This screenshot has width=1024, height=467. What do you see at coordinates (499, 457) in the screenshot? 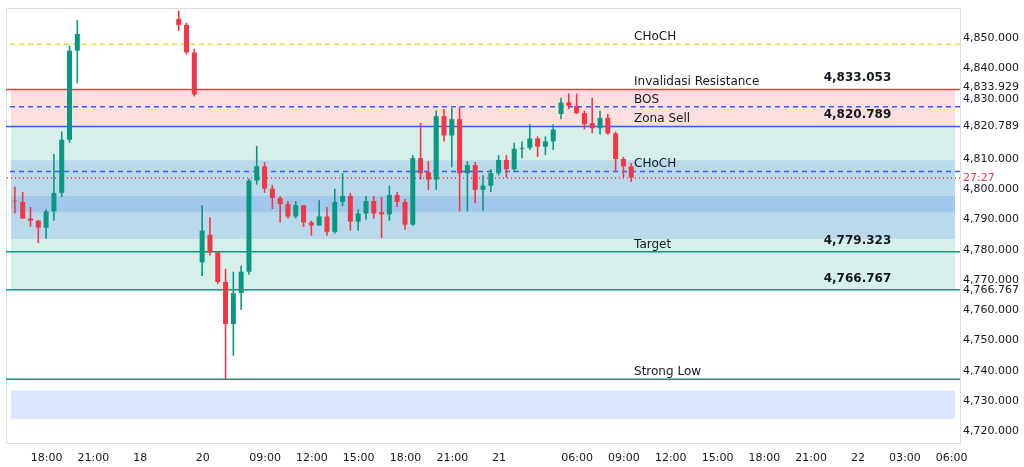
I see `x-tick-label: 21` at bounding box center [499, 457].